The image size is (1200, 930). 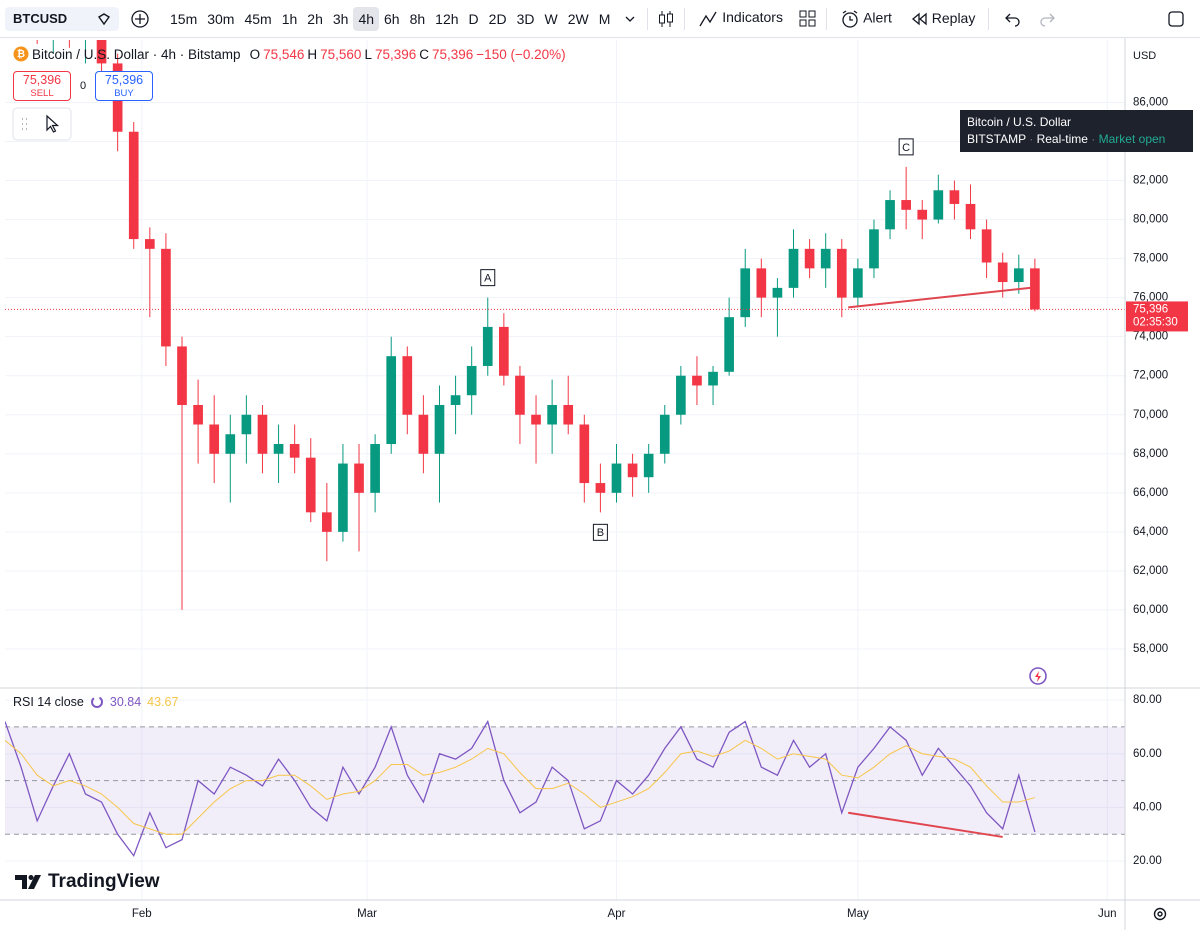 What do you see at coordinates (808, 19) in the screenshot?
I see `layouts-button` at bounding box center [808, 19].